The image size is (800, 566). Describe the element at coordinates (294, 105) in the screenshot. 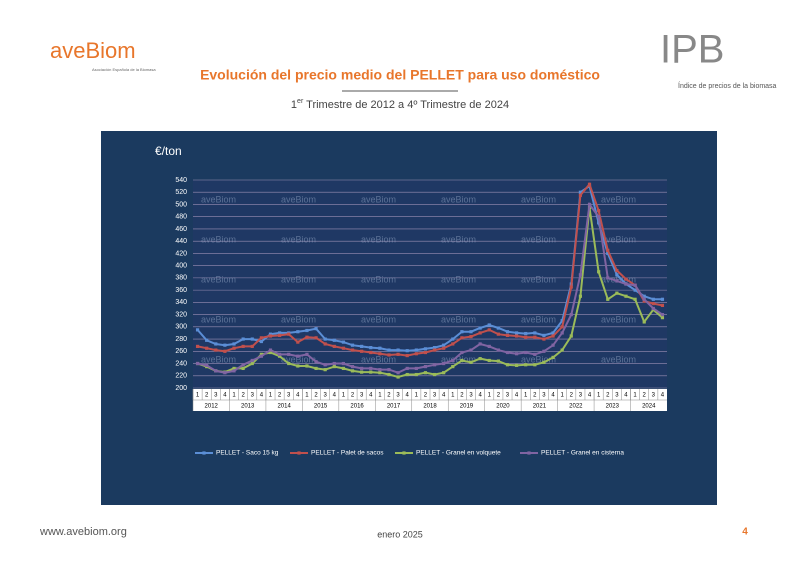

I see `subtitle-num: 1` at that location.